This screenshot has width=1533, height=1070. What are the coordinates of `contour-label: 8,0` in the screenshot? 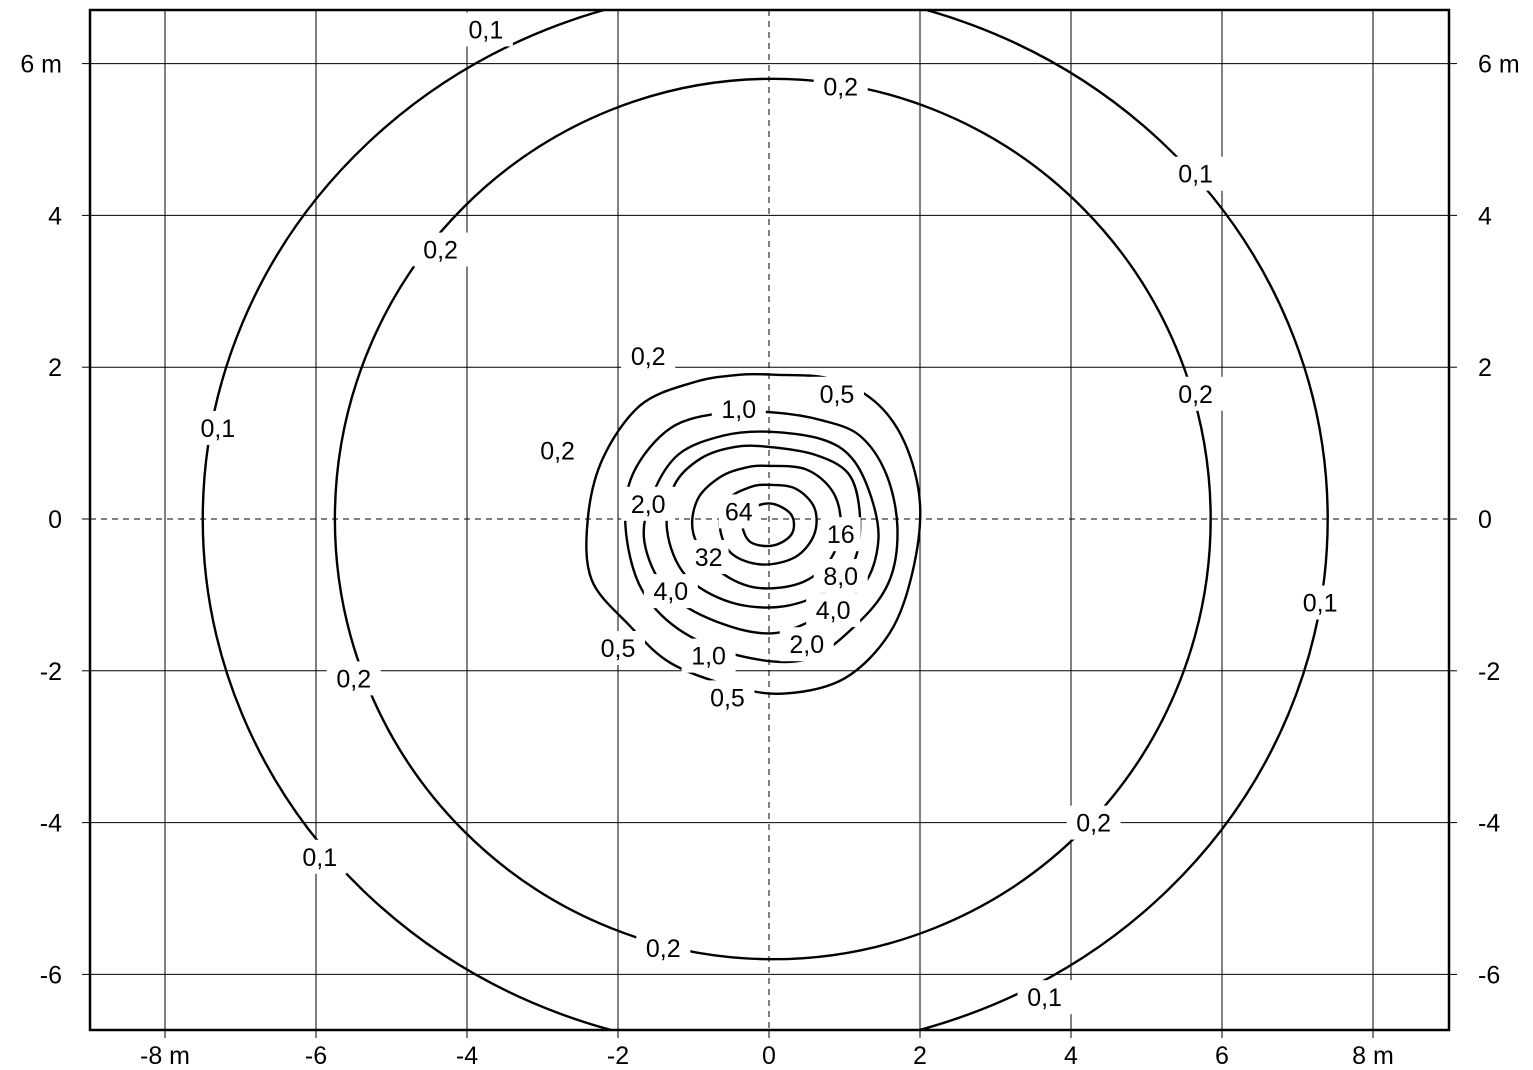 It's located at (840, 577).